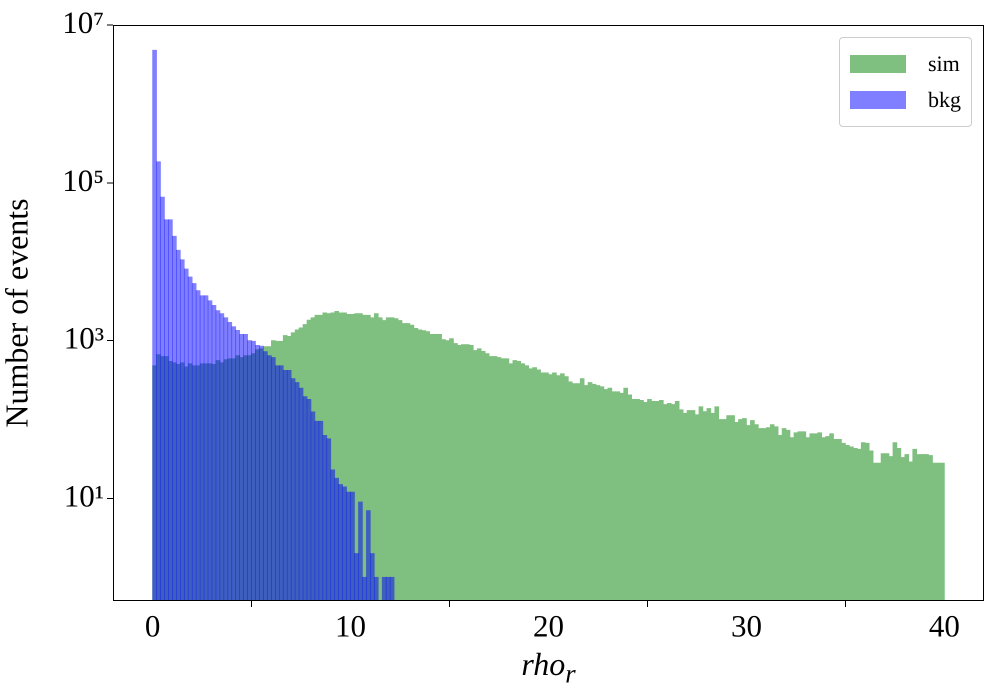  What do you see at coordinates (17, 313) in the screenshot?
I see `y-axis-title: Number of events` at bounding box center [17, 313].